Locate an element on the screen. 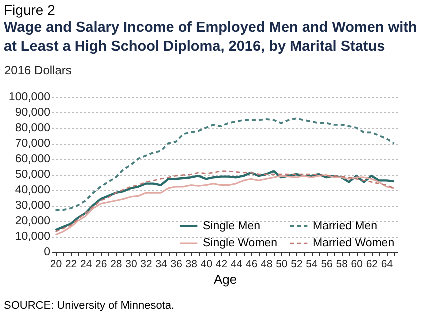 The image size is (426, 324). y-tick-label: 40,000 is located at coordinates (32, 190).